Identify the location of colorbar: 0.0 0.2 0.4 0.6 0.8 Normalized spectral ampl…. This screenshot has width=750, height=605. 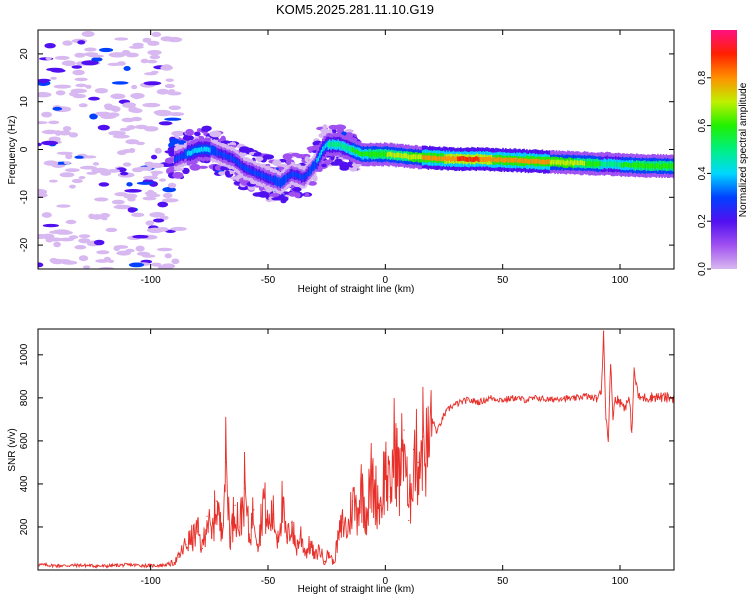
(723, 153).